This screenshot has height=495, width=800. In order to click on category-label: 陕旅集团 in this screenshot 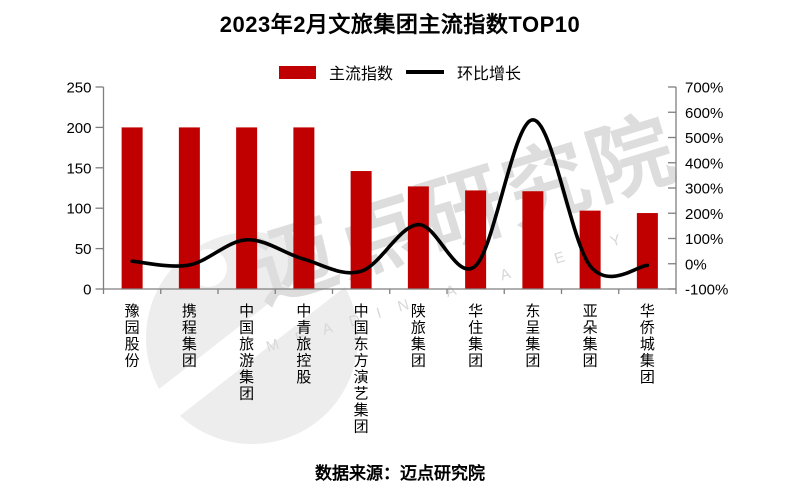, I will do `click(418, 336)`.